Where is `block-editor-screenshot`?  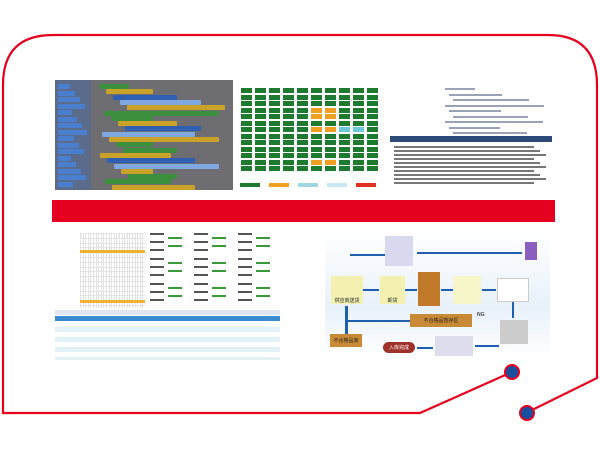 block-editor-screenshot is located at coordinates (144, 135).